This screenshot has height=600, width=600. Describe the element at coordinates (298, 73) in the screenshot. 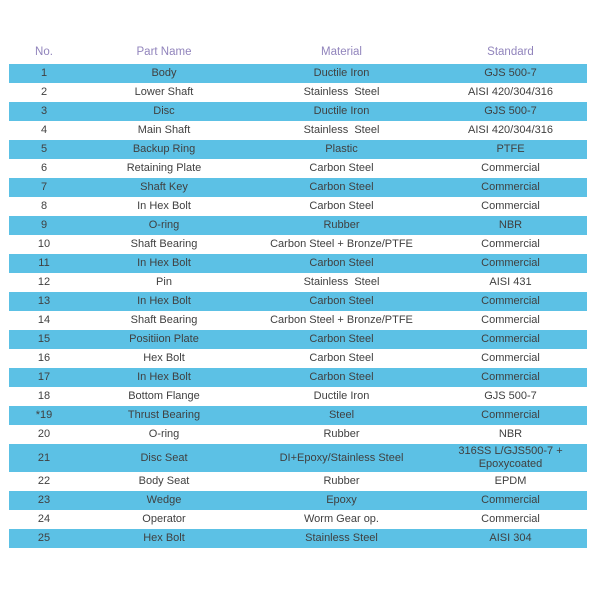

I see `table-row: 1 Body Ductile Iron GJS 500-7` at that location.